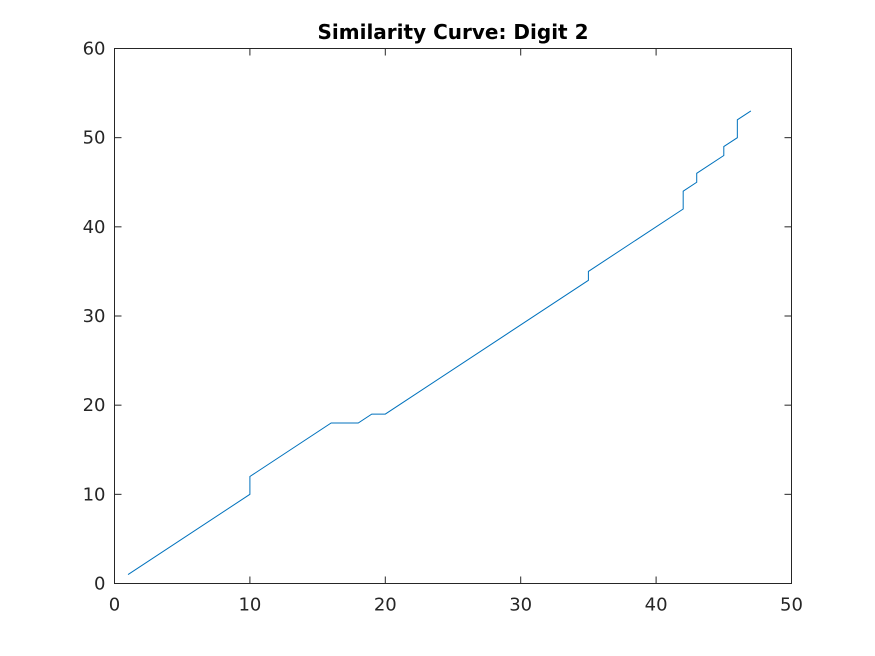 The height and width of the screenshot is (656, 875). Describe the element at coordinates (94, 316) in the screenshot. I see `y-tick-label: 30` at that location.